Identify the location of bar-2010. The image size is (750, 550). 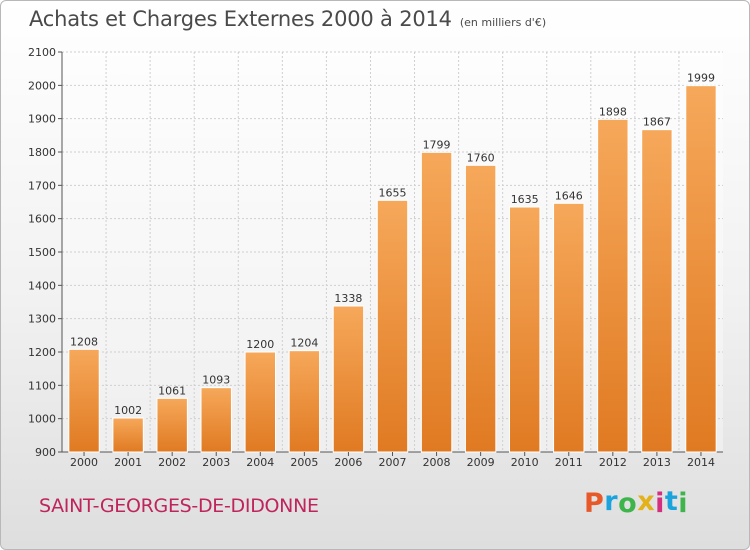
(524, 329).